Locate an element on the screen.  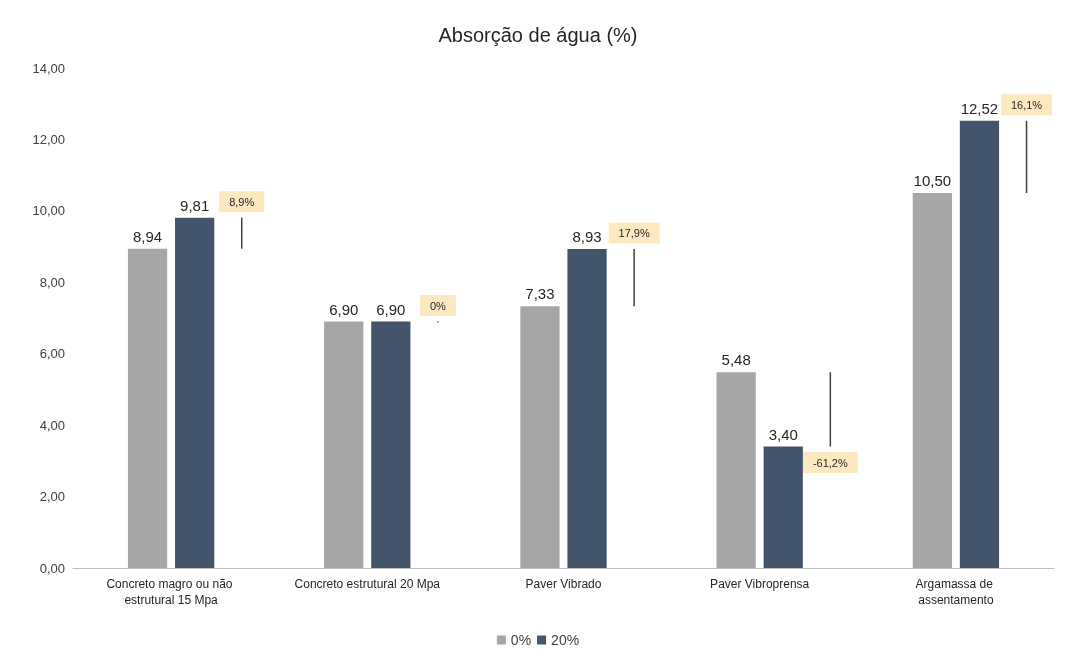
y-tick-label: 10,00 is located at coordinates (48, 211).